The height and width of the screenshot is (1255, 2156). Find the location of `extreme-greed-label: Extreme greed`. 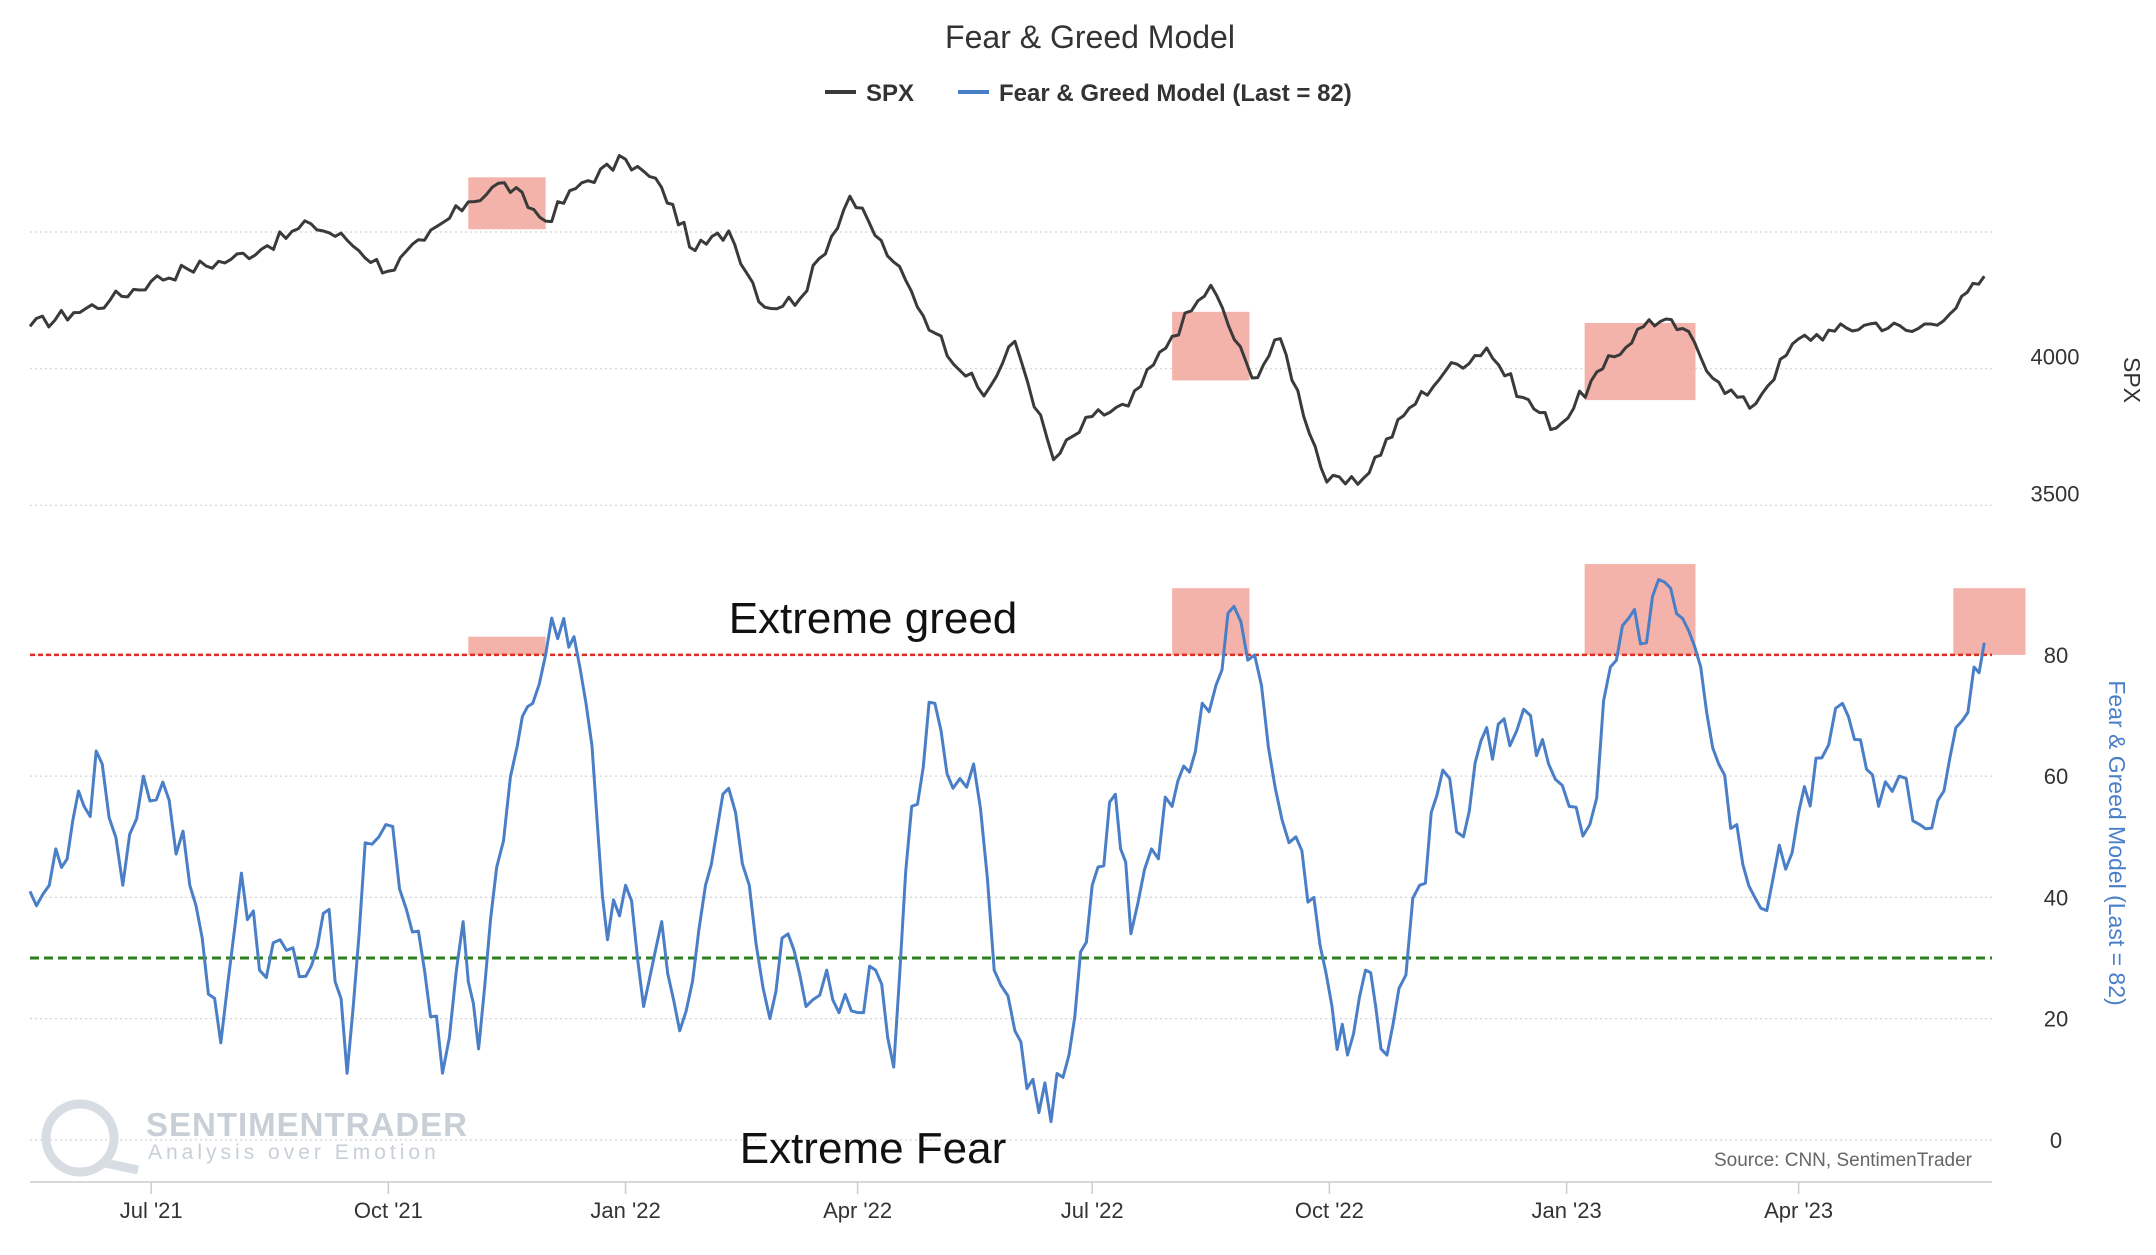

extreme-greed-label: Extreme greed is located at coordinates (873, 618).